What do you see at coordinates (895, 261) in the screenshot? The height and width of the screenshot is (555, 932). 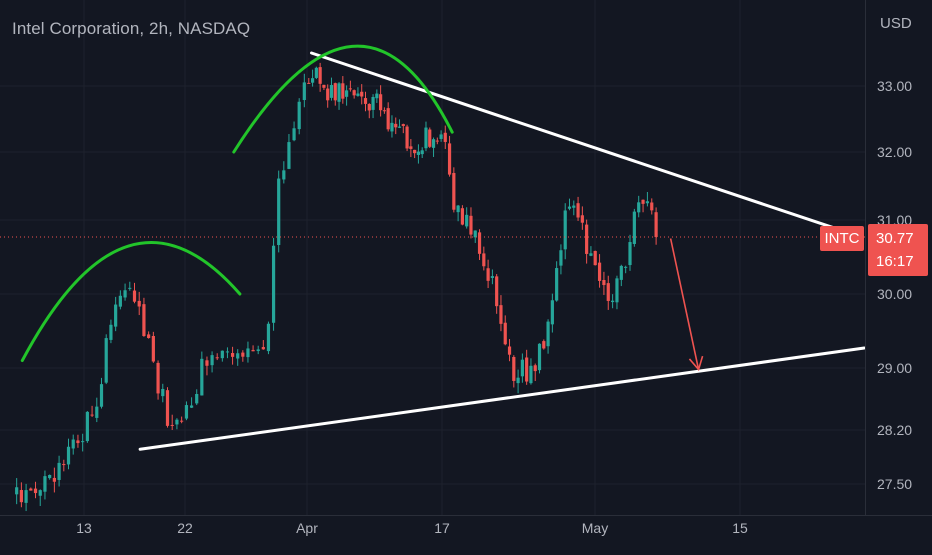 I see `bar-countdown: 16:17` at bounding box center [895, 261].